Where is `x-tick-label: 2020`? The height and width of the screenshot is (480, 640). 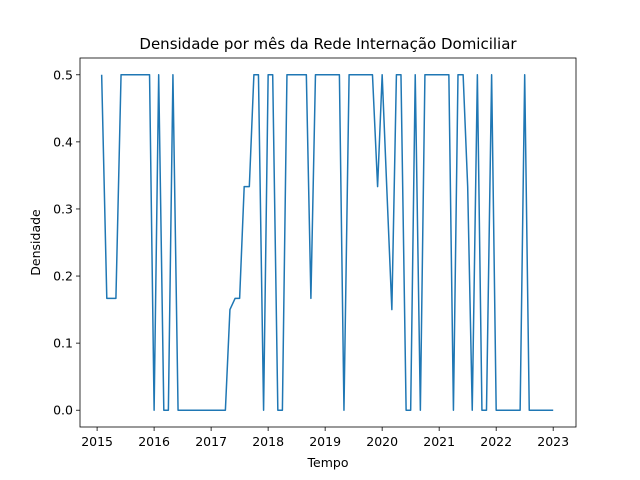
x-tick-label: 2020 is located at coordinates (382, 441).